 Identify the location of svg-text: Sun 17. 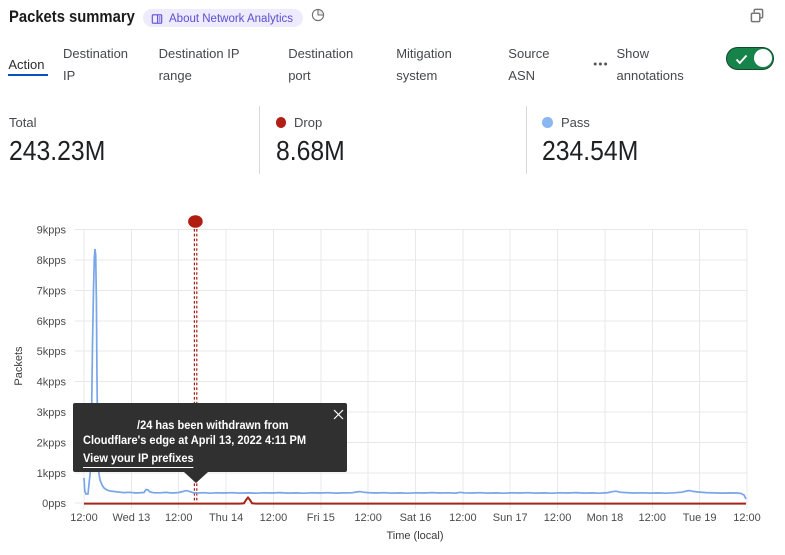
(510, 518).